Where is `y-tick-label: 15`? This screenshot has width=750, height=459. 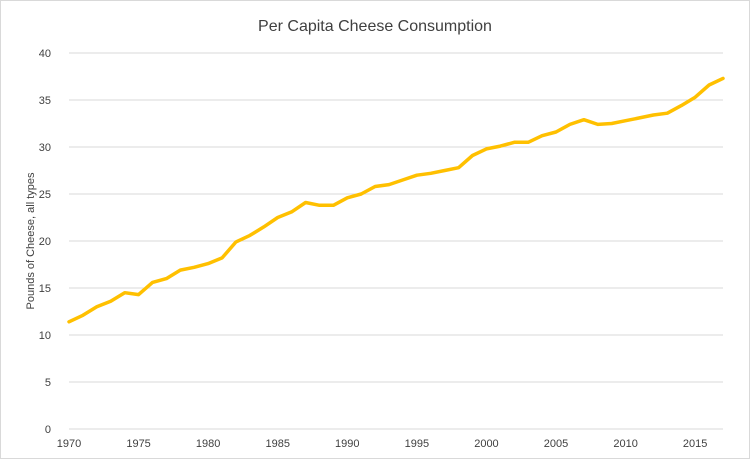 y-tick-label: 15 is located at coordinates (45, 289).